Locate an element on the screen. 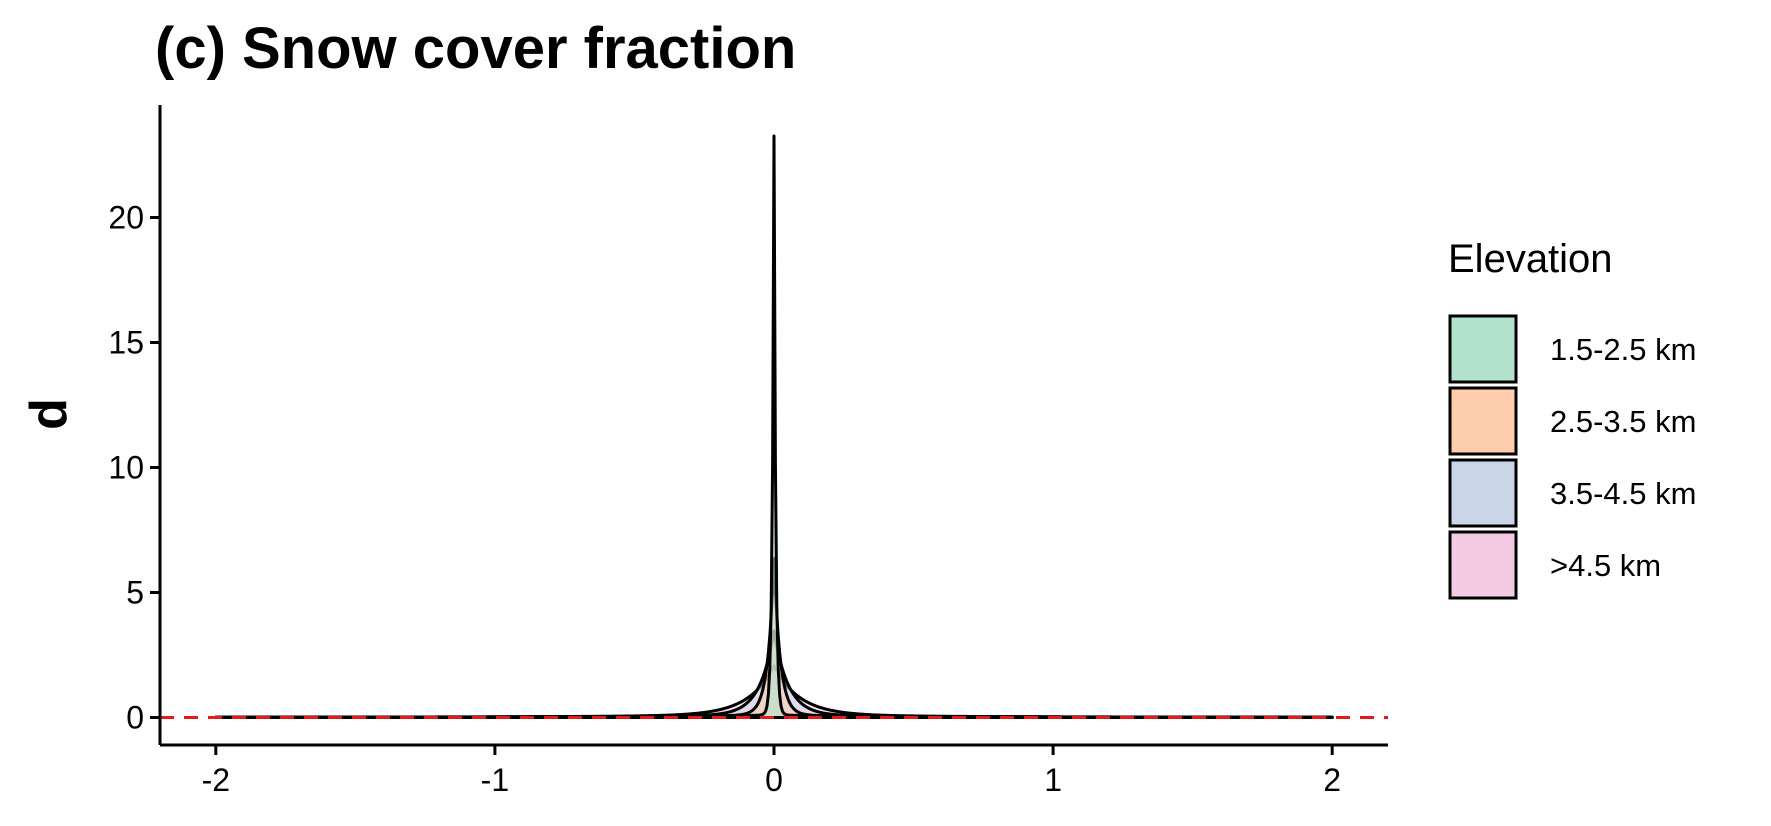 This screenshot has width=1771, height=826. legend-item: 3.5-4.5 km is located at coordinates (1572, 493).